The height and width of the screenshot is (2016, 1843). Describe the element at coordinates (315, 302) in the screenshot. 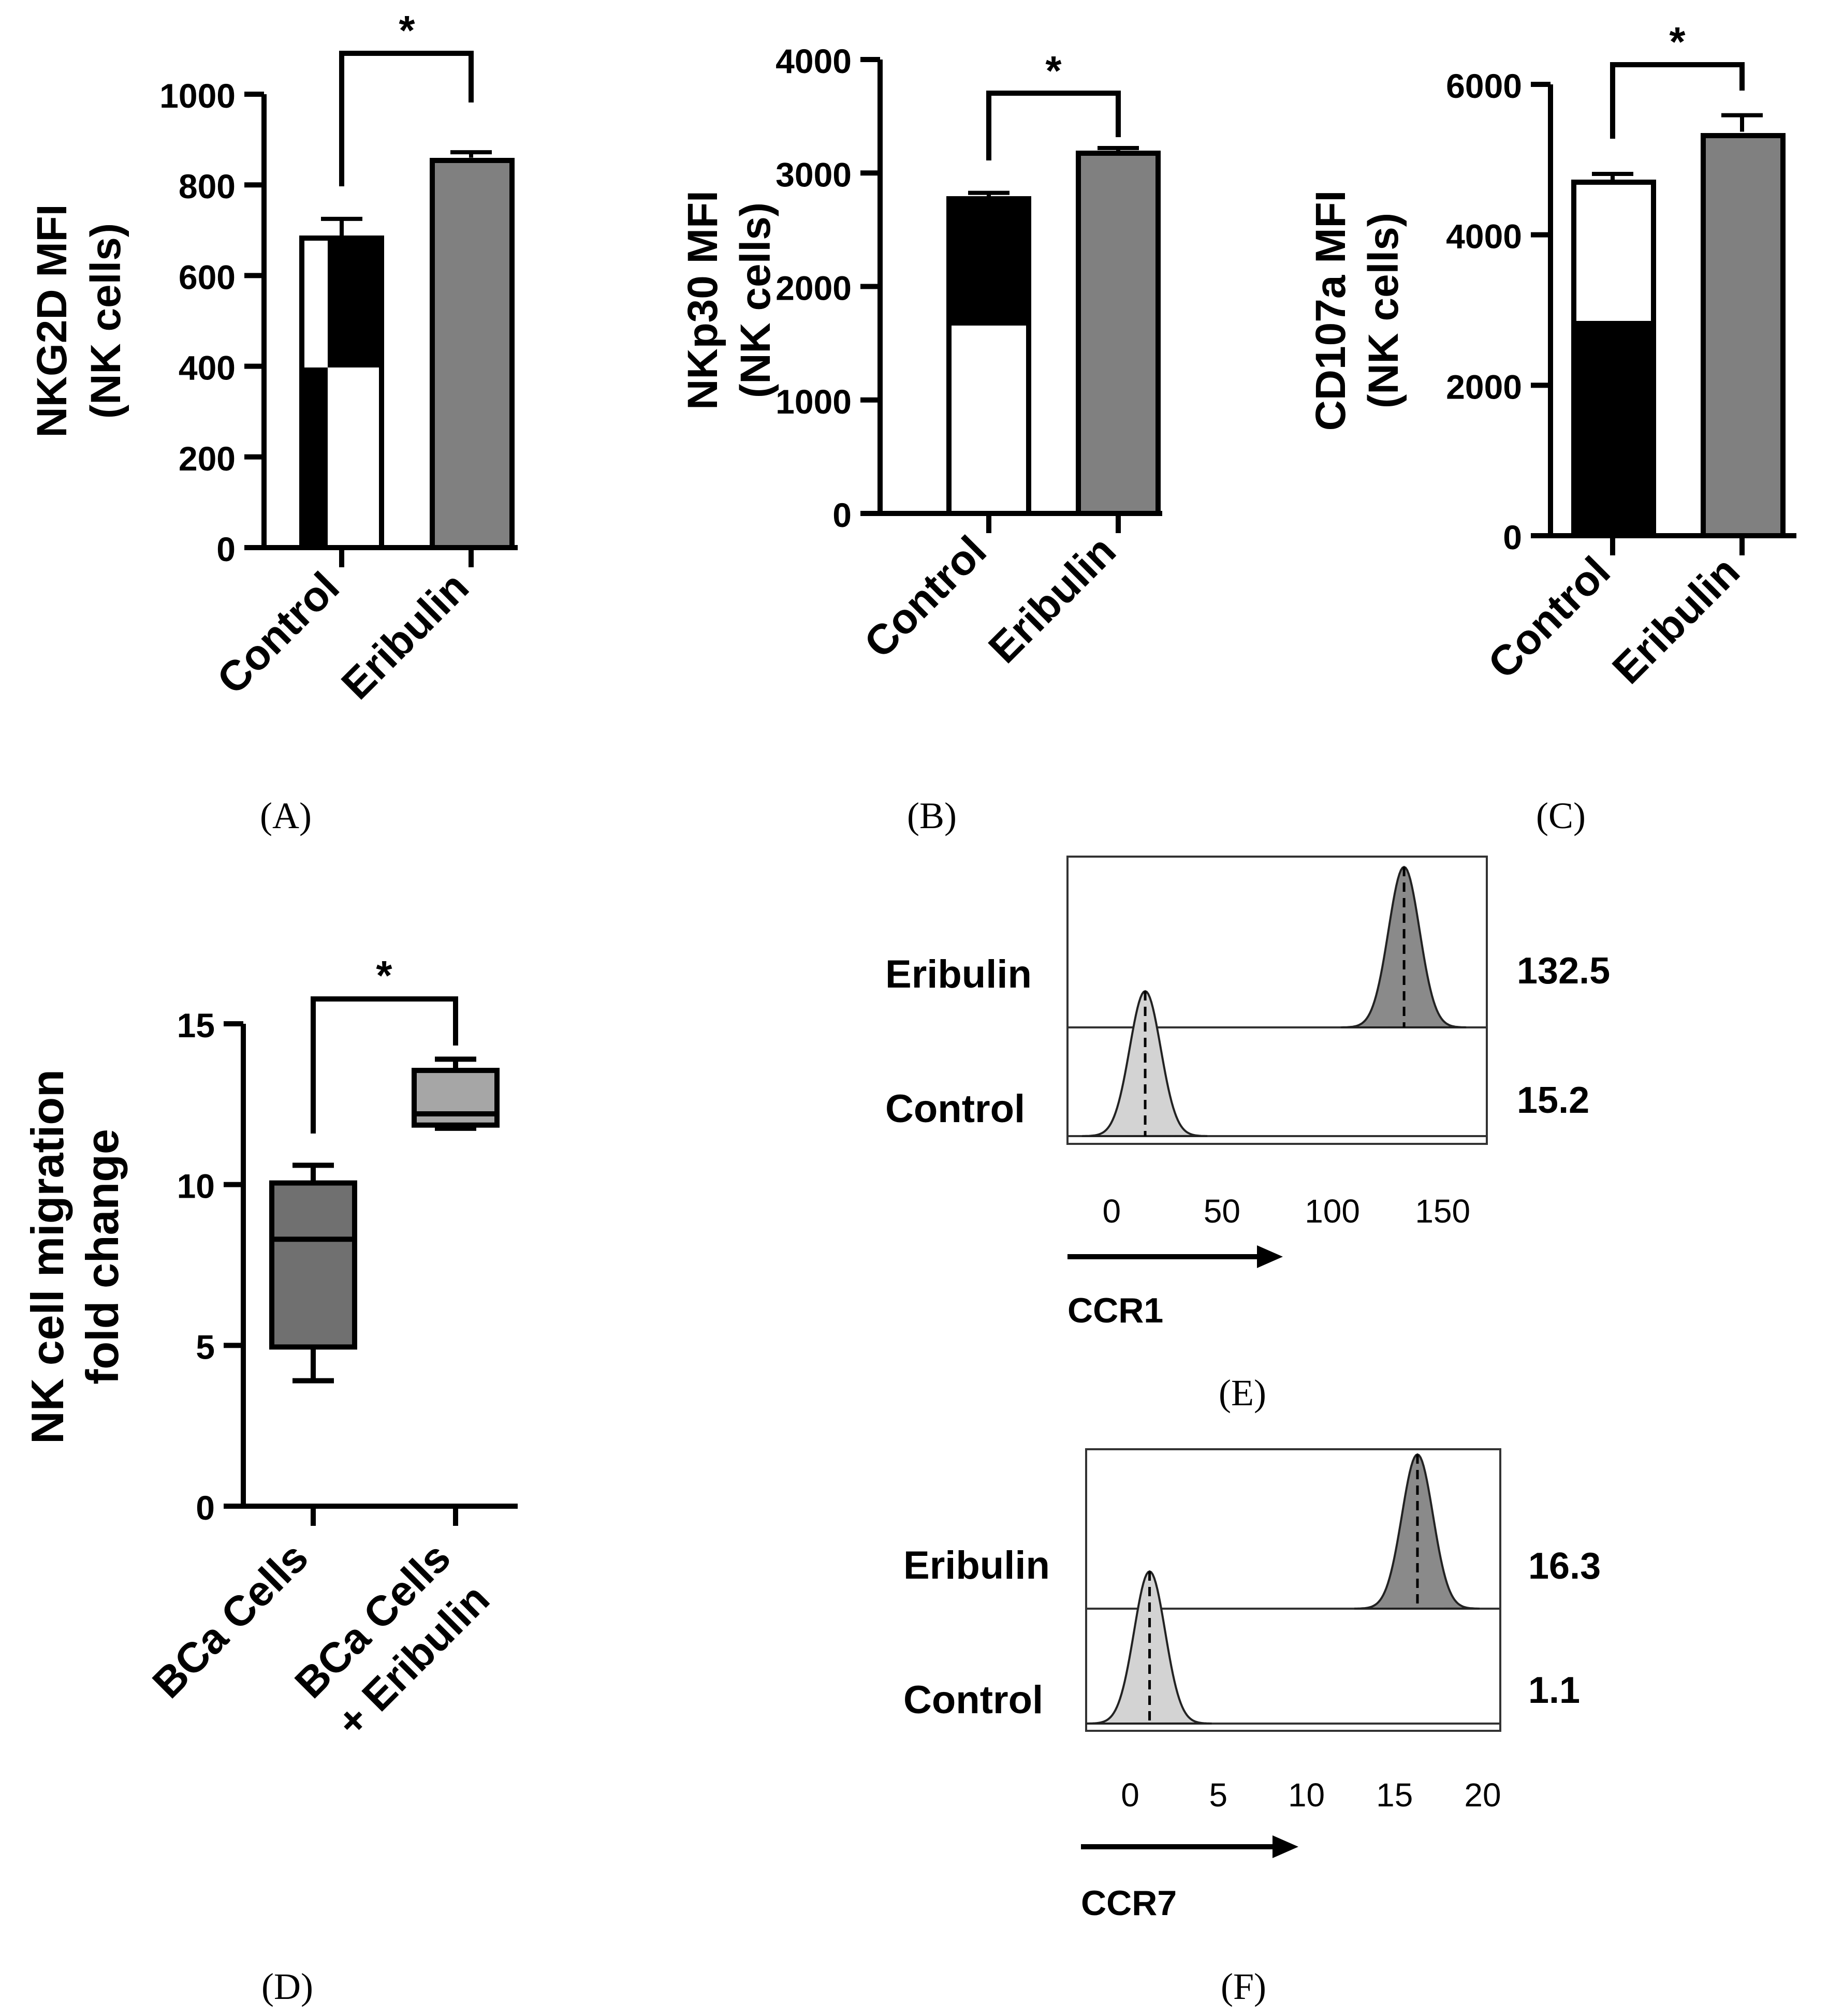

I see `panel-a-bar-control-white-upper-left` at that location.